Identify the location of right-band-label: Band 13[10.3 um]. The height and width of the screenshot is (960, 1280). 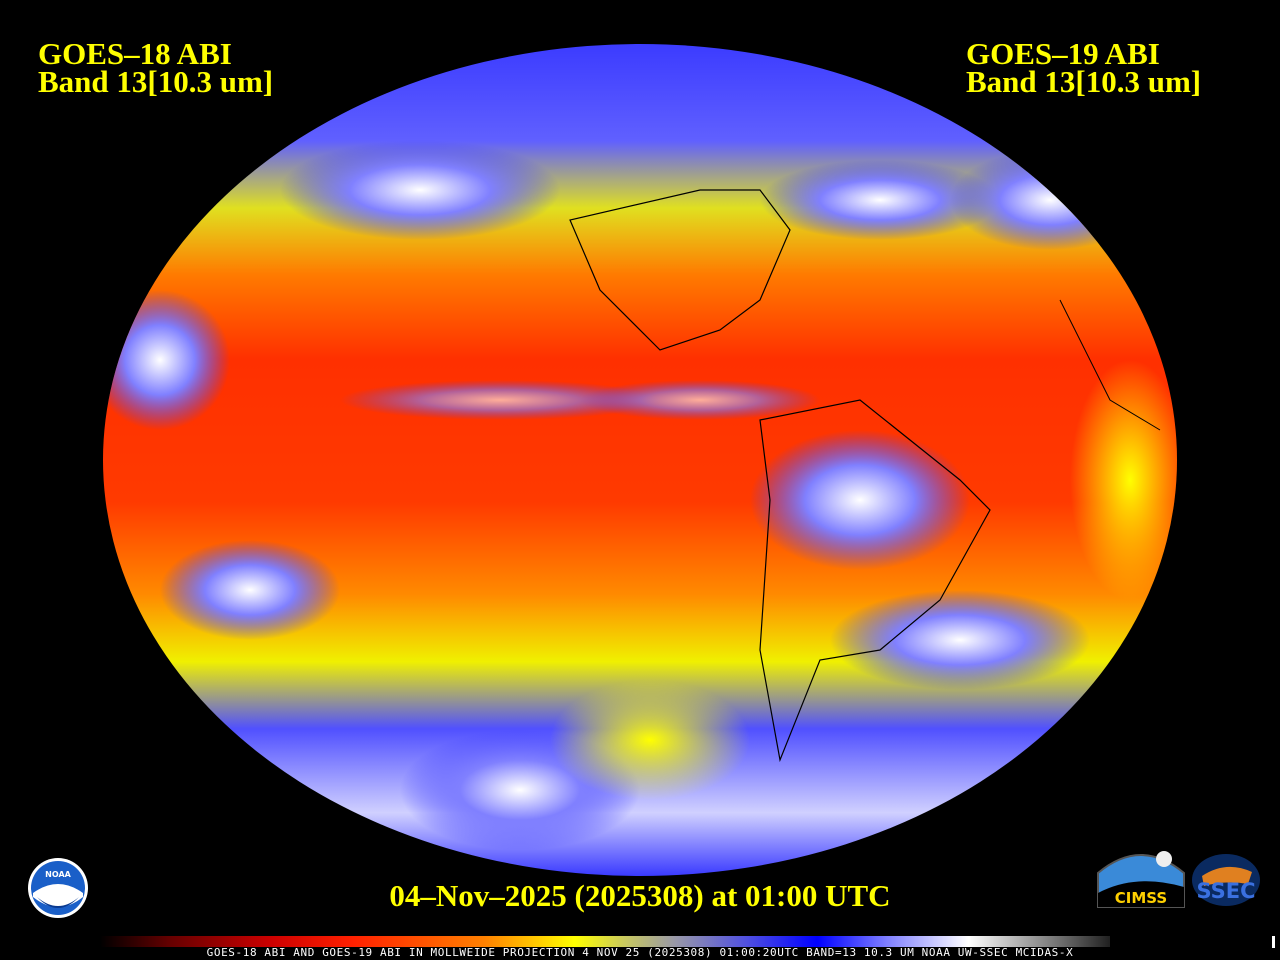
(1084, 81).